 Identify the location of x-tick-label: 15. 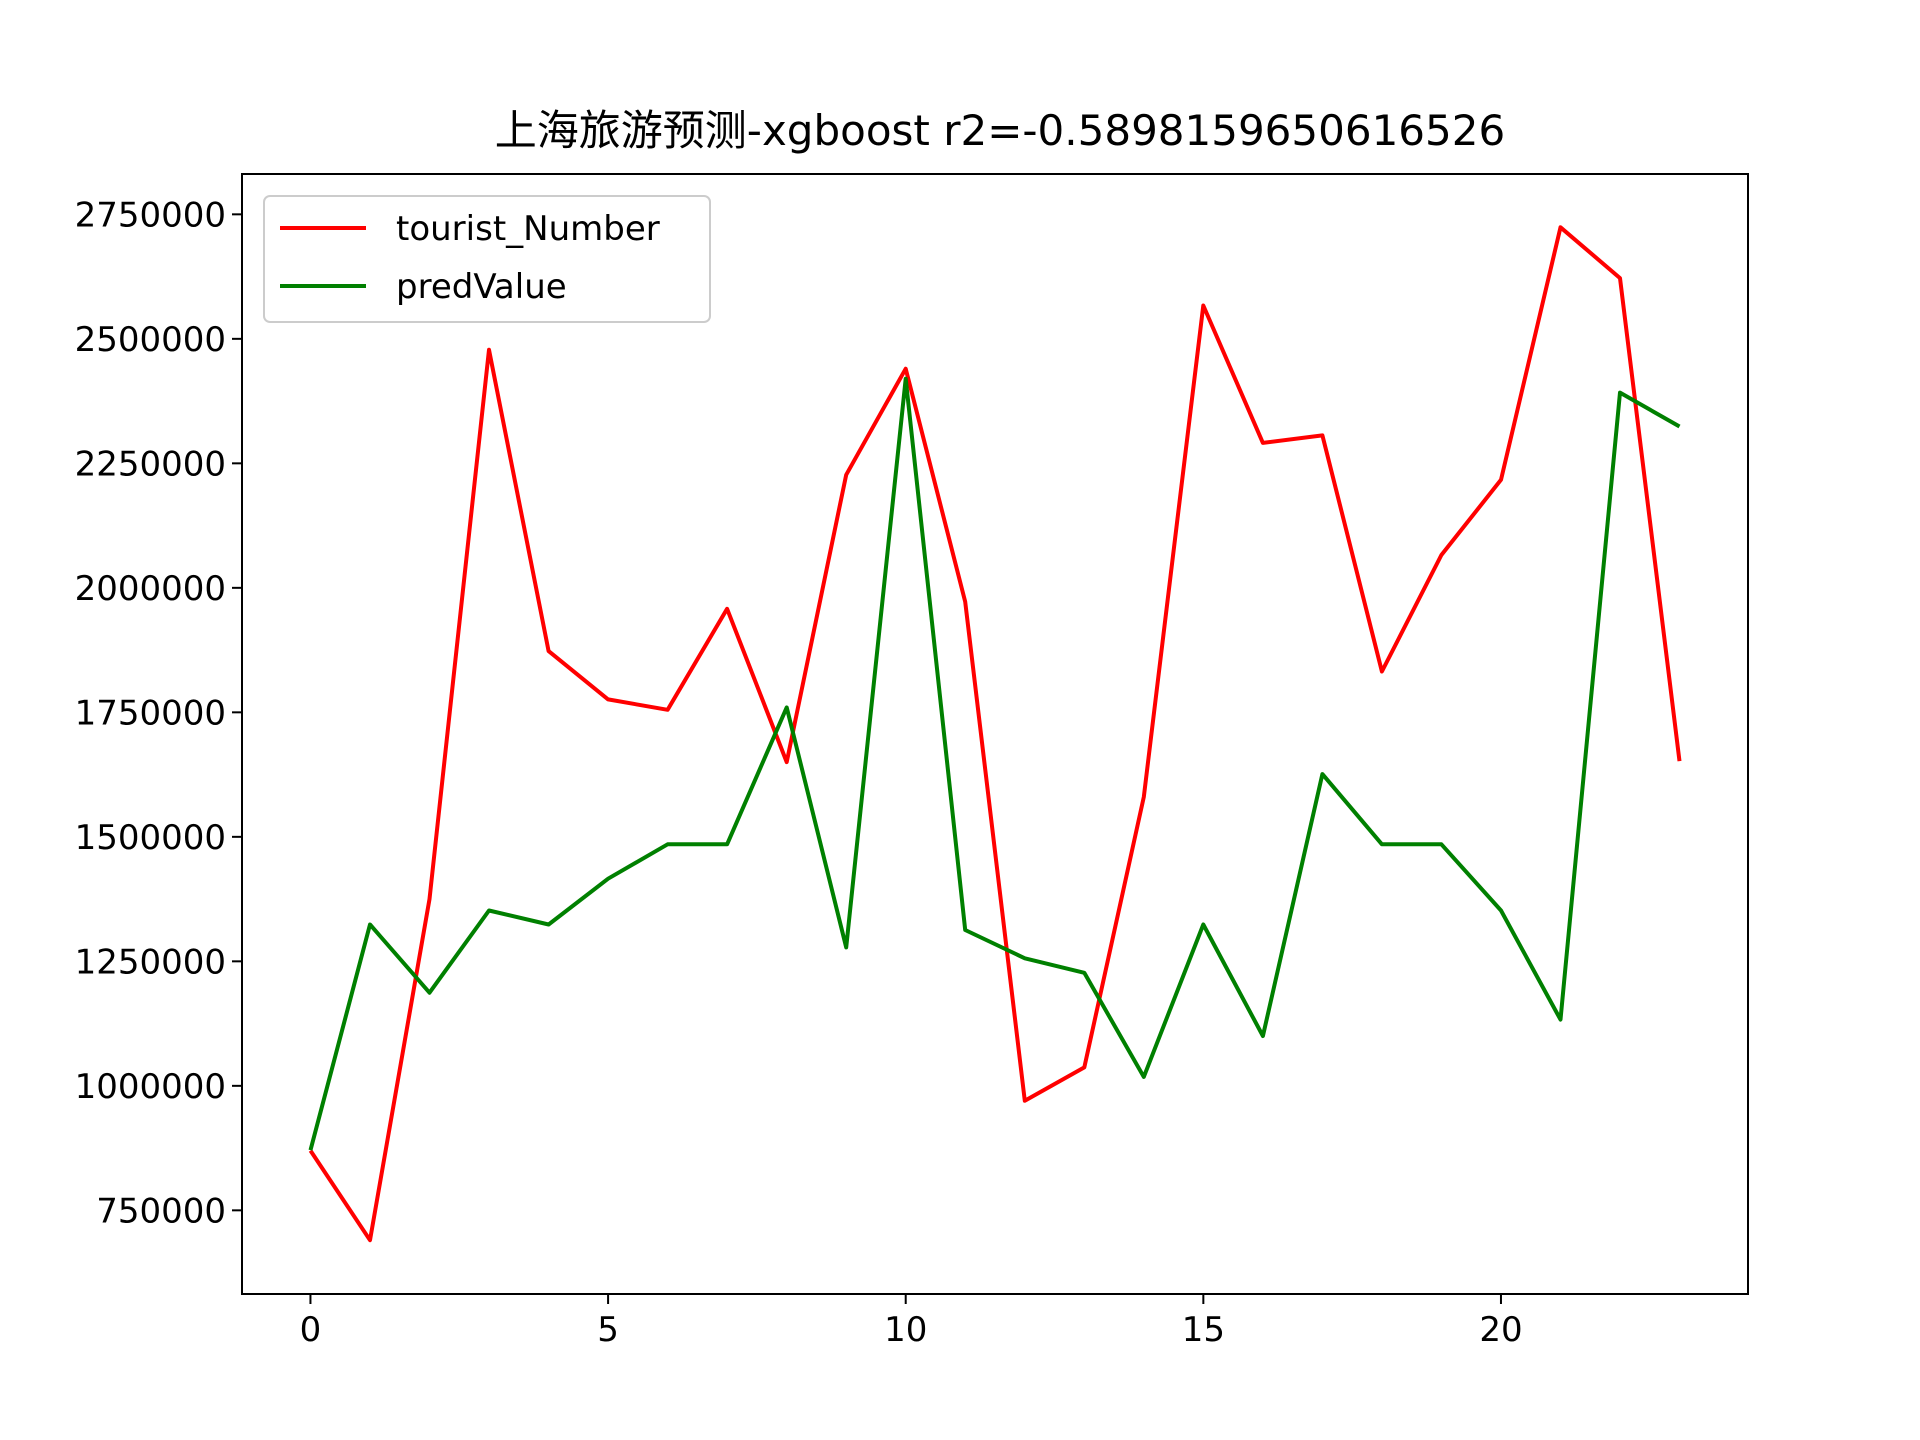
(1203, 1330).